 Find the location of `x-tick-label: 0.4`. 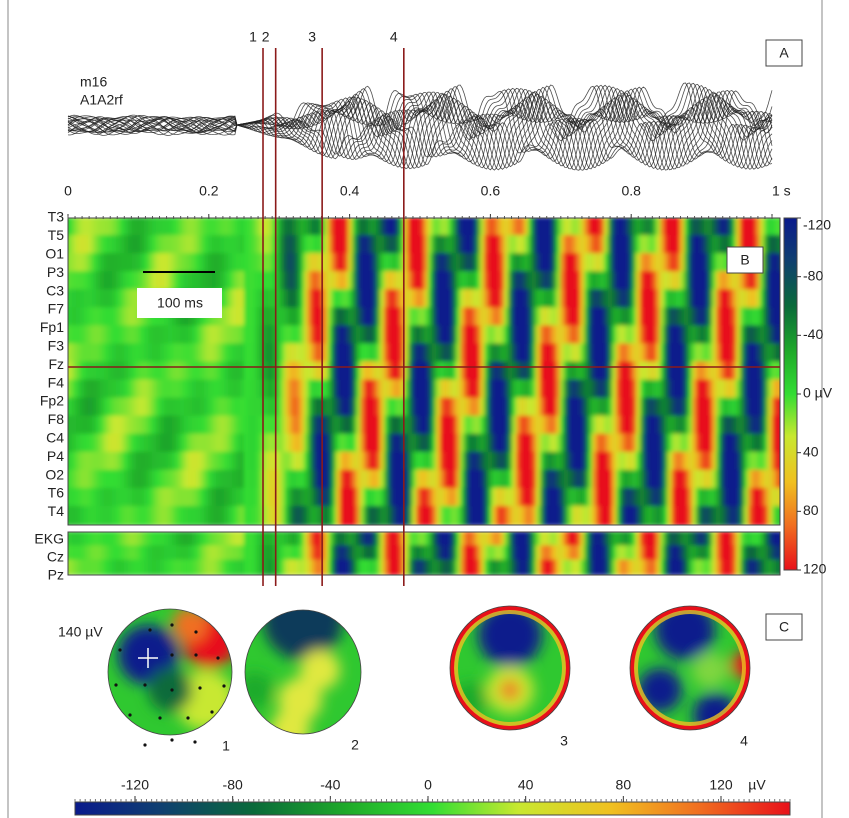

x-tick-label: 0.4 is located at coordinates (350, 191).